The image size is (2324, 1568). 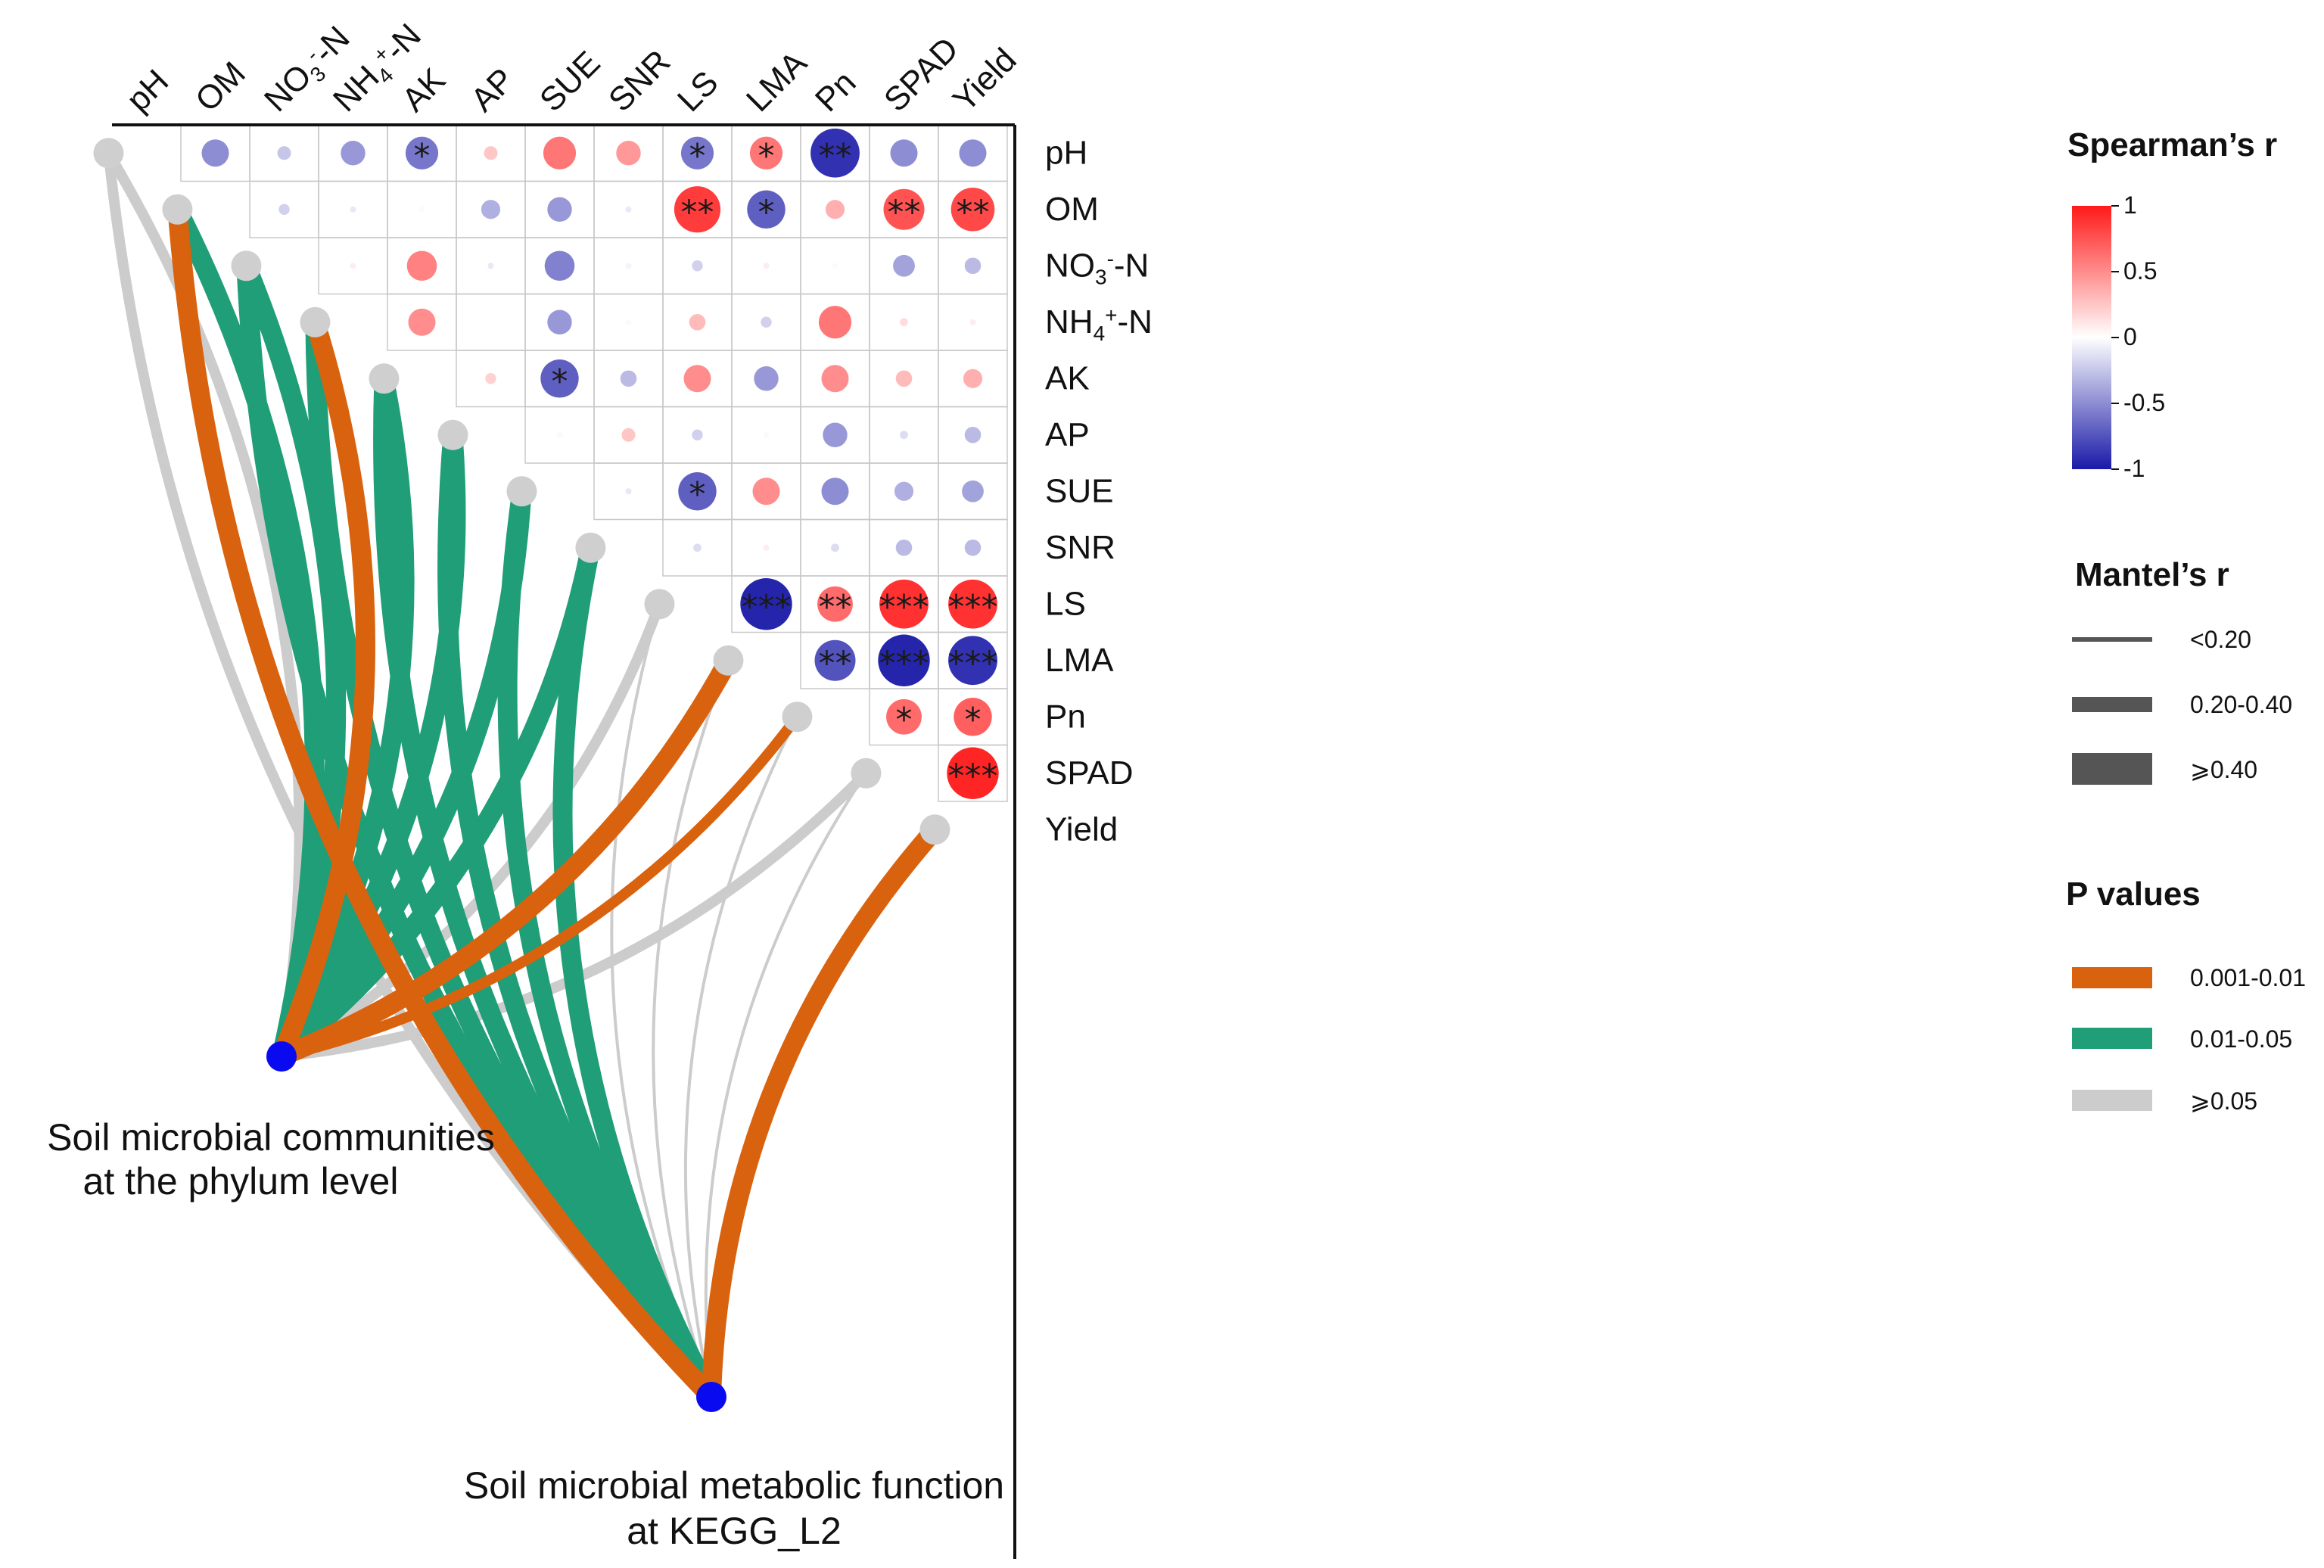 What do you see at coordinates (108, 154) in the screenshot?
I see `node-ph` at bounding box center [108, 154].